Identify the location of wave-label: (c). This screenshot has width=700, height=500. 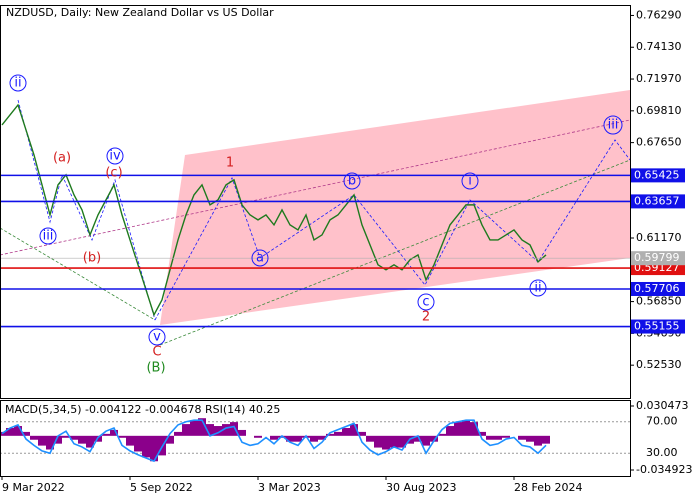
(113, 173).